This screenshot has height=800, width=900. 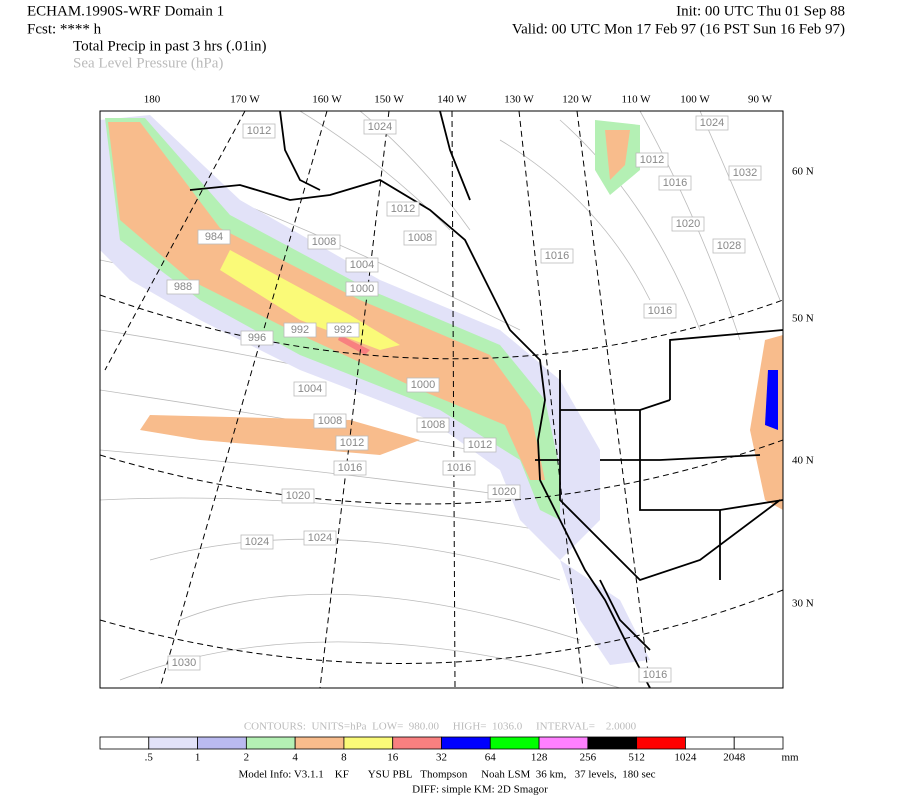 I want to click on colorbar-label: 1024, so click(x=685, y=758).